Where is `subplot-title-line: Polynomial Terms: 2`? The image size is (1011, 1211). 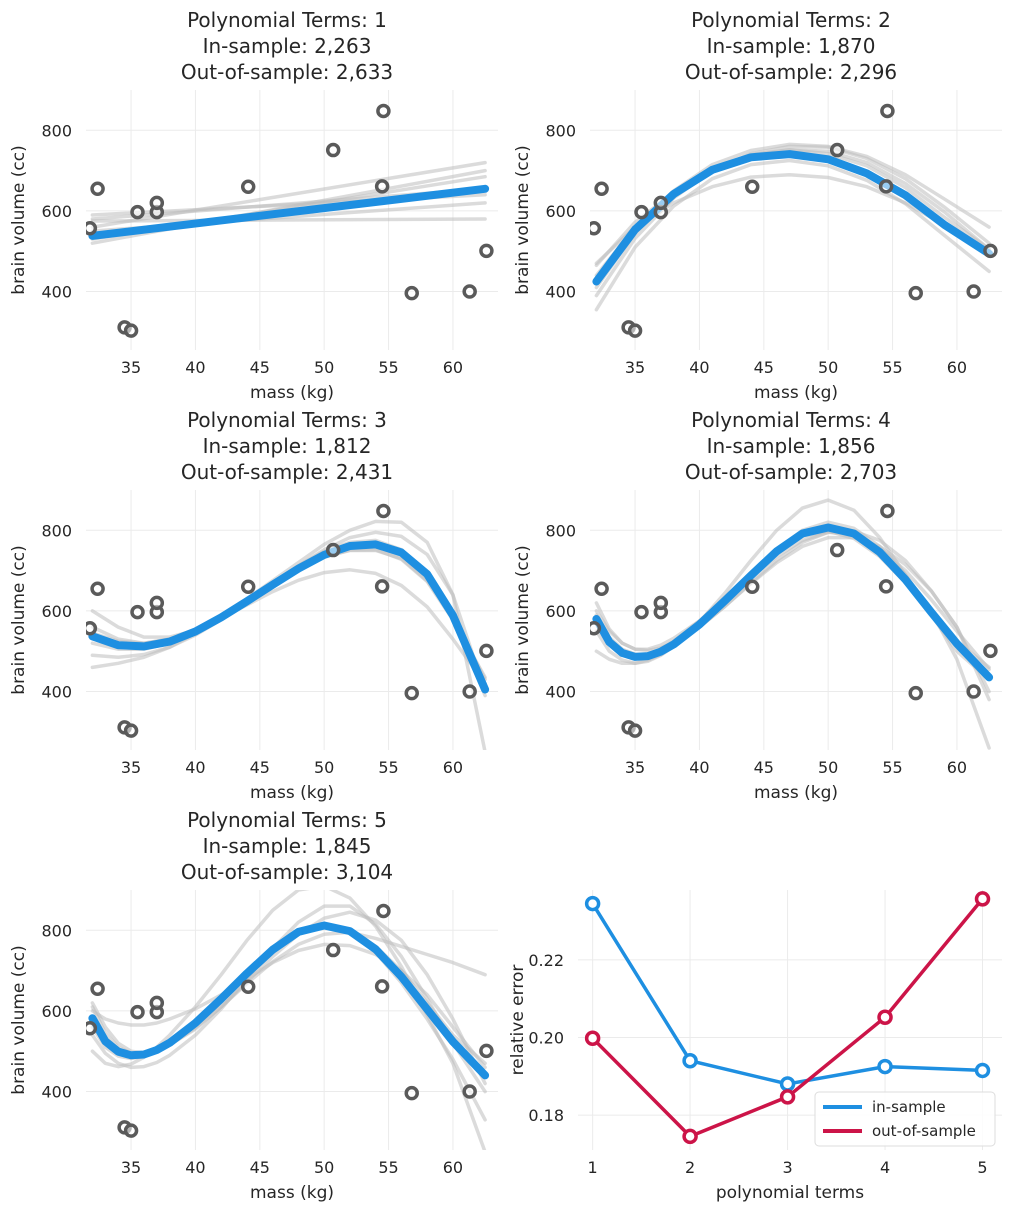
subplot-title-line: Polynomial Terms: 2 is located at coordinates (791, 20).